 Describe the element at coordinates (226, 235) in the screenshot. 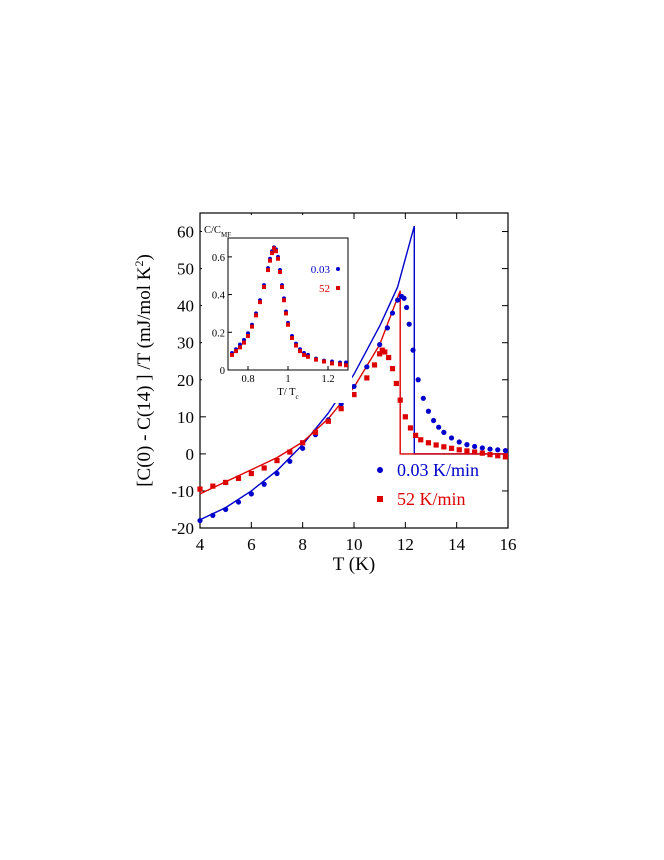

I see `inset-y-title-sub: MF` at that location.